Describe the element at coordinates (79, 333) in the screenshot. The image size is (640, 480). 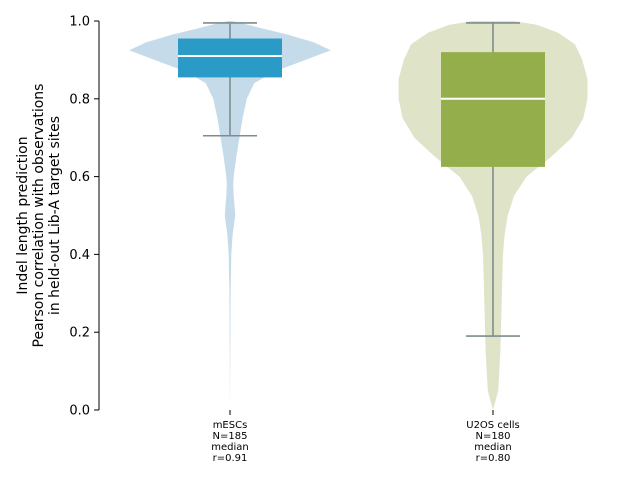
I see `y-tick-label-1: 0.2` at that location.